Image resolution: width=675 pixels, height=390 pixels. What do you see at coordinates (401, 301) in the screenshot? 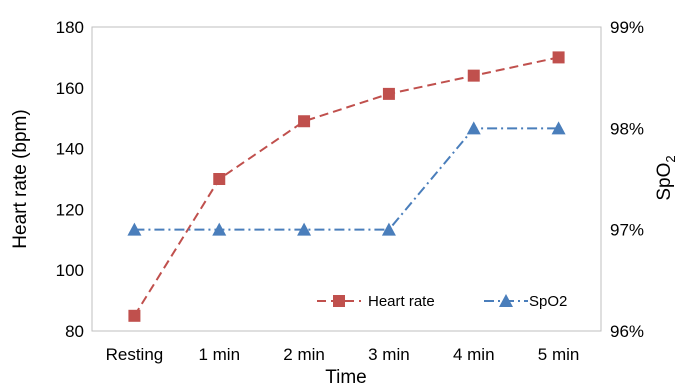
I see `legend-heart-rate-label: Heart rate` at bounding box center [401, 301].